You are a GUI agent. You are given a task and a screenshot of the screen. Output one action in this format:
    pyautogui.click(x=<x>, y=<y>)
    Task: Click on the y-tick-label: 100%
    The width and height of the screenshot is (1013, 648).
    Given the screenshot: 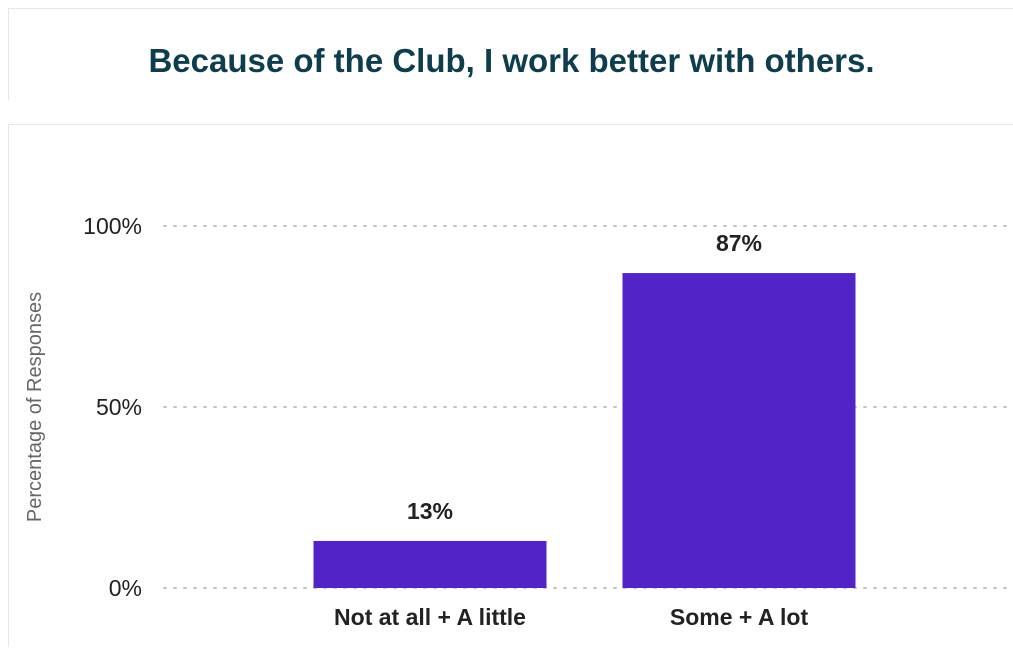 What is the action you would take?
    pyautogui.click(x=112, y=226)
    